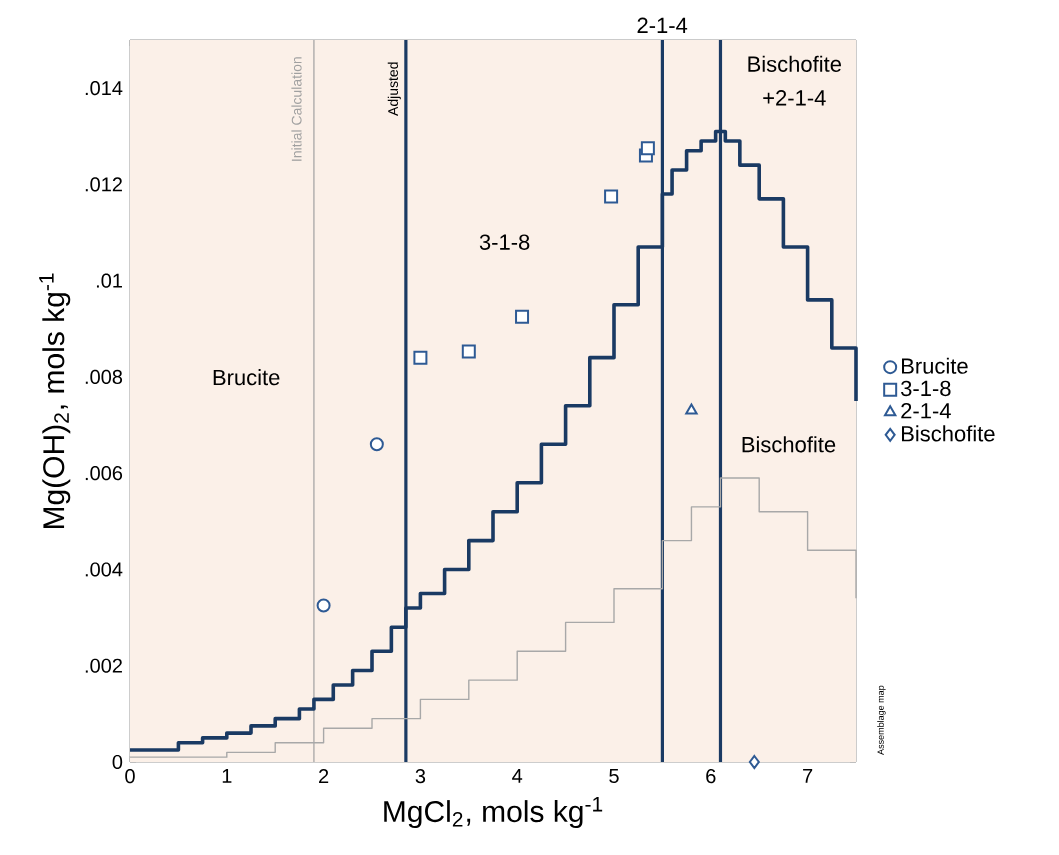  Describe the element at coordinates (103, 184) in the screenshot. I see `y-tick-label: .012` at that location.